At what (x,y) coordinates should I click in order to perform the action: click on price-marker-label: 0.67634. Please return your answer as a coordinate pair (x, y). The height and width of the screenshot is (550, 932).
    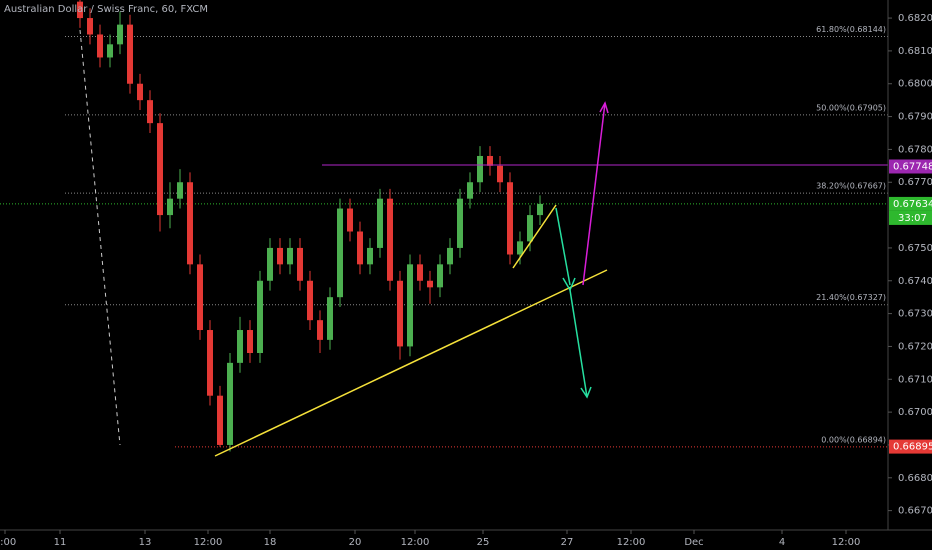
    Looking at the image, I should click on (912, 204).